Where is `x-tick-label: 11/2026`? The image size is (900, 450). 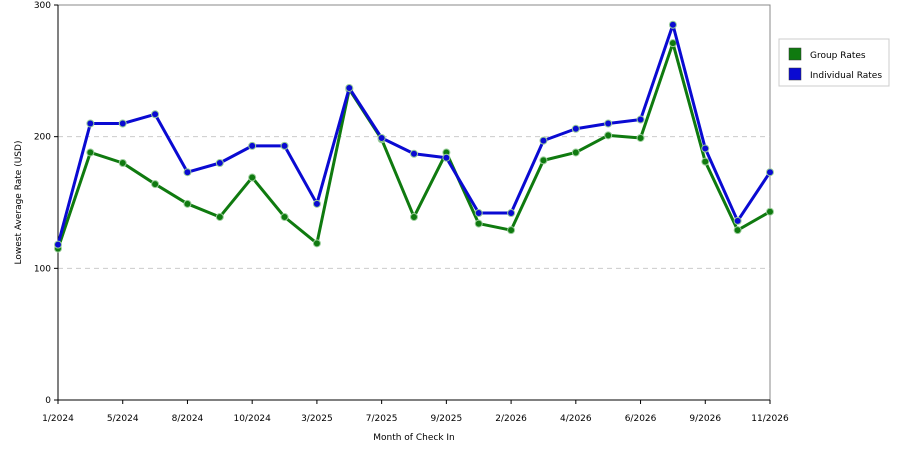
x-tick-label: 11/2026 is located at coordinates (770, 419).